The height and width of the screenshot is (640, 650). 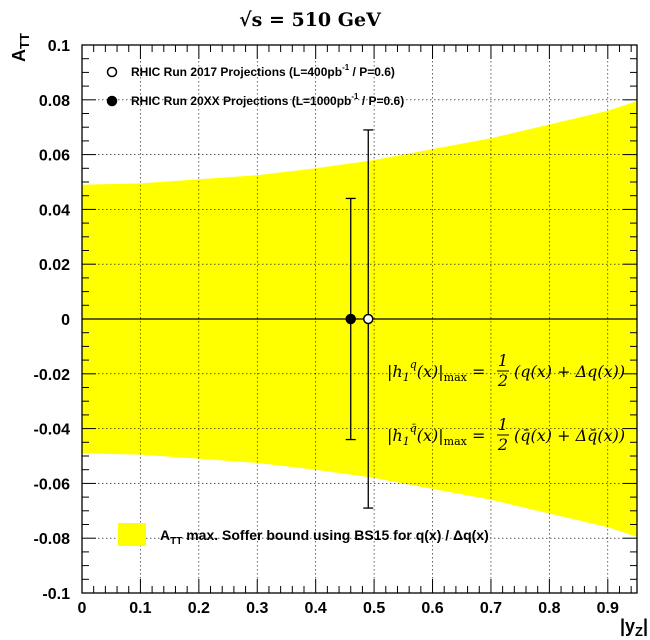 What do you see at coordinates (52, 539) in the screenshot?
I see `y-tick-label: -0.08` at bounding box center [52, 539].